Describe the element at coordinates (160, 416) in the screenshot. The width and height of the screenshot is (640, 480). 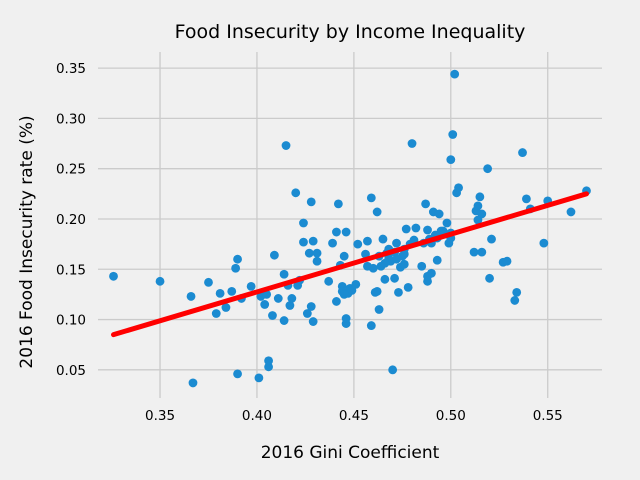
I see `x-tick-label: 0.35` at that location.